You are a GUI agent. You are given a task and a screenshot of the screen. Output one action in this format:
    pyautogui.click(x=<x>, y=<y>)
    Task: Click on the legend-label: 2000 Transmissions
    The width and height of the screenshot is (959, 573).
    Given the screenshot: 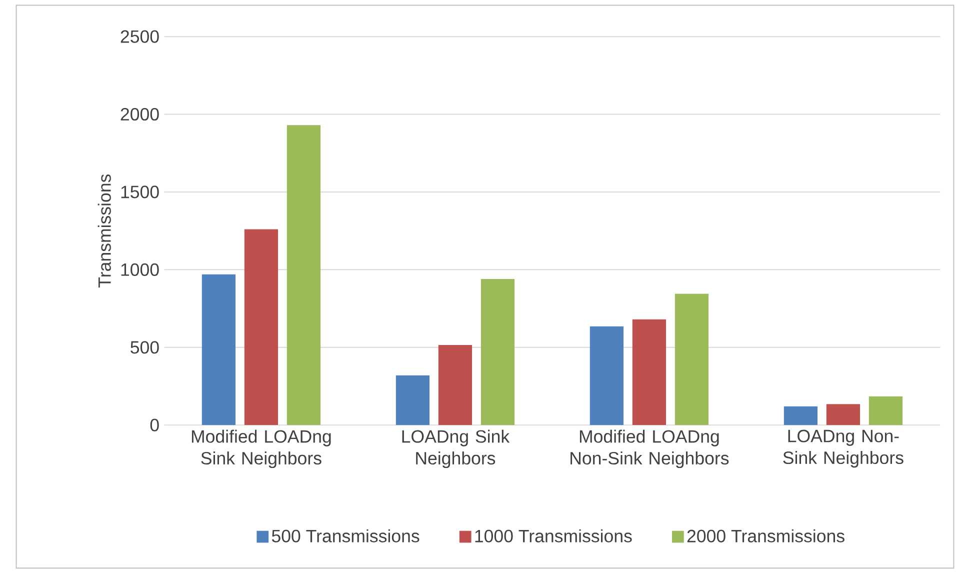 What is the action you would take?
    pyautogui.click(x=765, y=535)
    